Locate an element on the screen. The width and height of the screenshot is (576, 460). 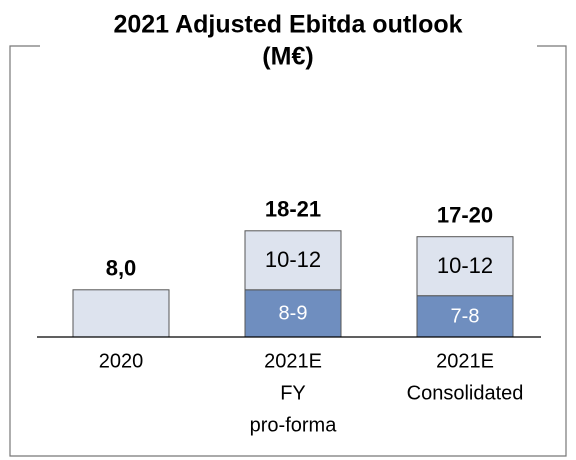
total-label: 18-21 is located at coordinates (293, 209).